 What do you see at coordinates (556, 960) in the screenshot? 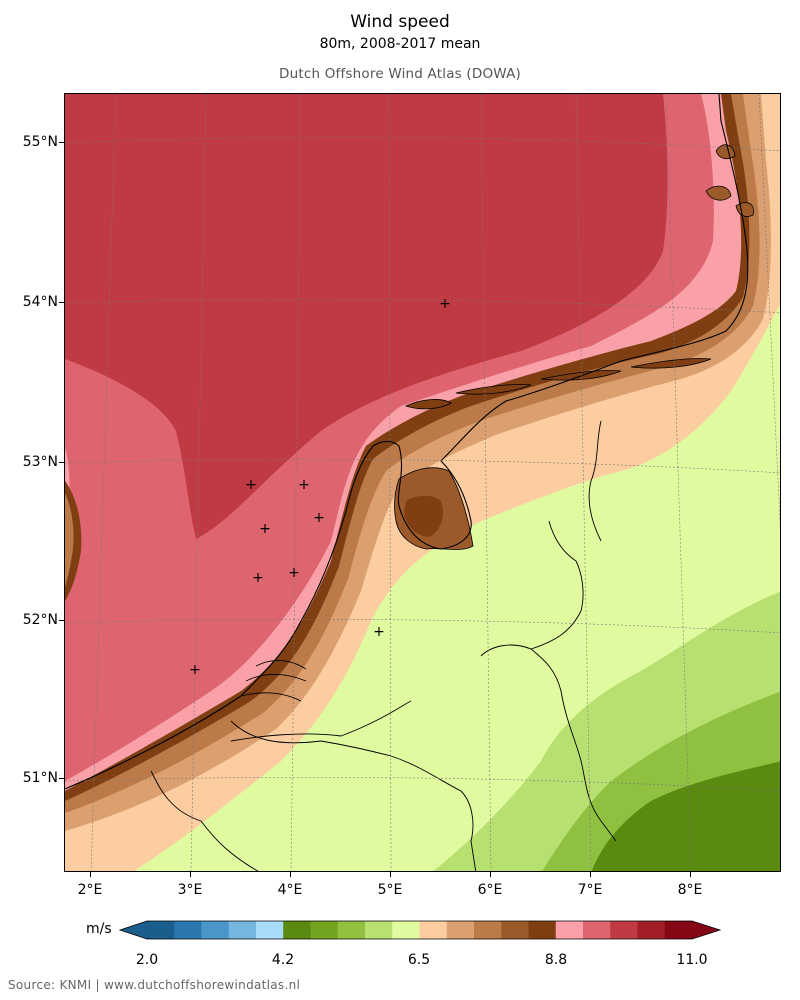
I see `colorbar-label: 8.8` at bounding box center [556, 960].